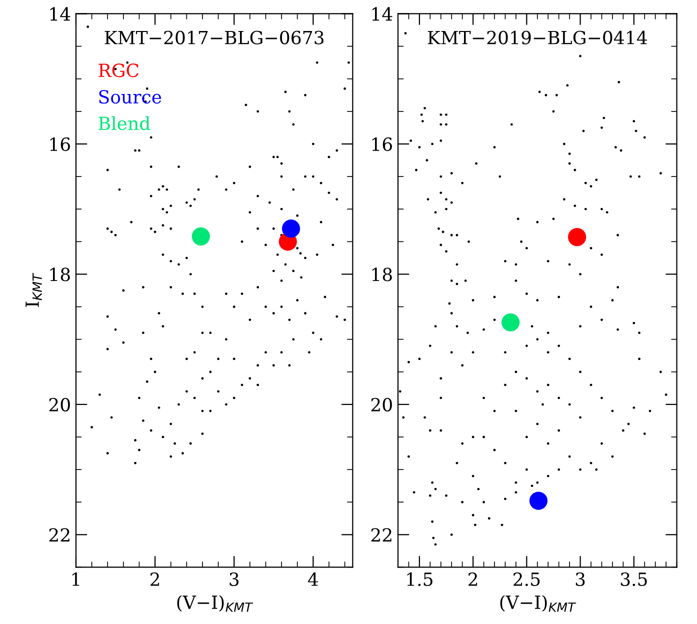 This screenshot has height=624, width=697. Describe the element at coordinates (118, 71) in the screenshot. I see `text: RGC` at that location.